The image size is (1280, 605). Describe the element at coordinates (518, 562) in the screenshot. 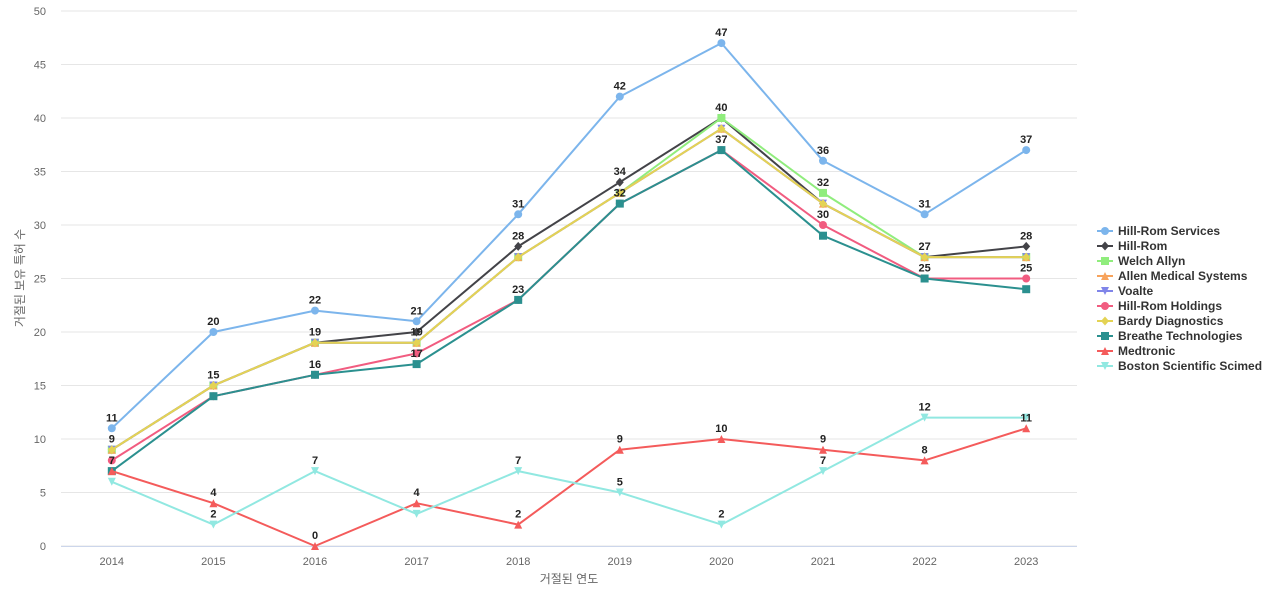

I see `x-tick-label: 2018` at that location.